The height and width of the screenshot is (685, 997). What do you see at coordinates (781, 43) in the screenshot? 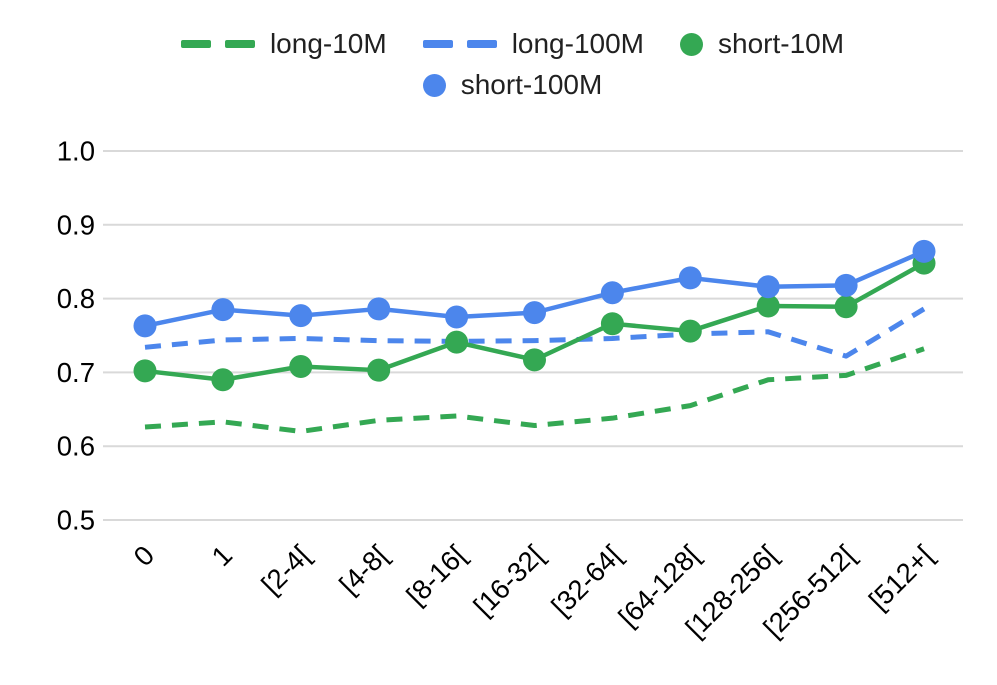
I see `legend-label: short-10M` at bounding box center [781, 43].